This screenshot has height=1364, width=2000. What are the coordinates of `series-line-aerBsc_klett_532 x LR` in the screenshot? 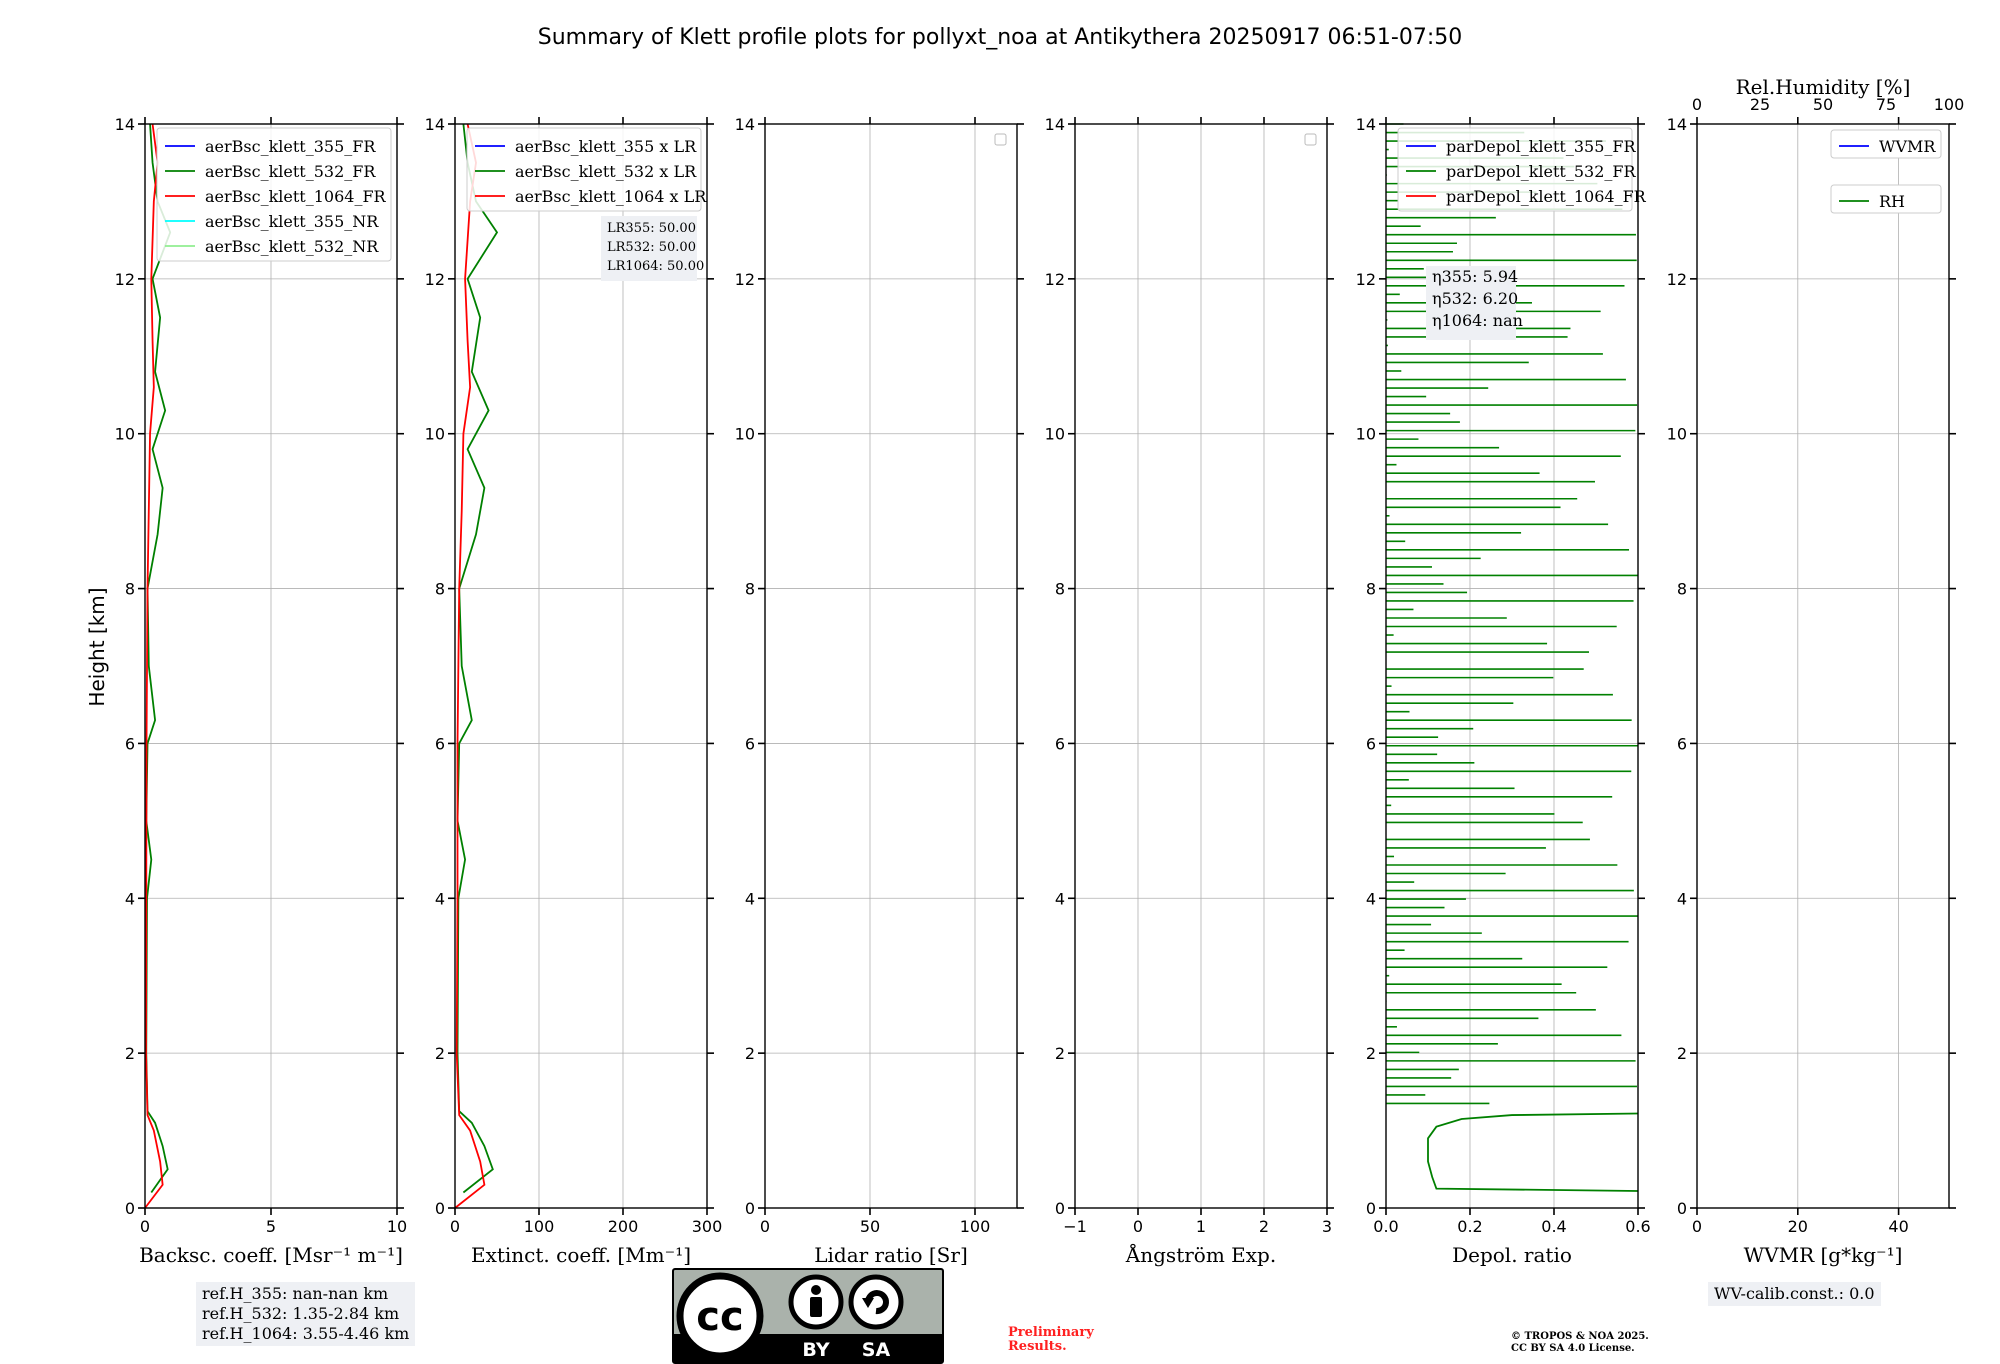 It's located at (477, 658).